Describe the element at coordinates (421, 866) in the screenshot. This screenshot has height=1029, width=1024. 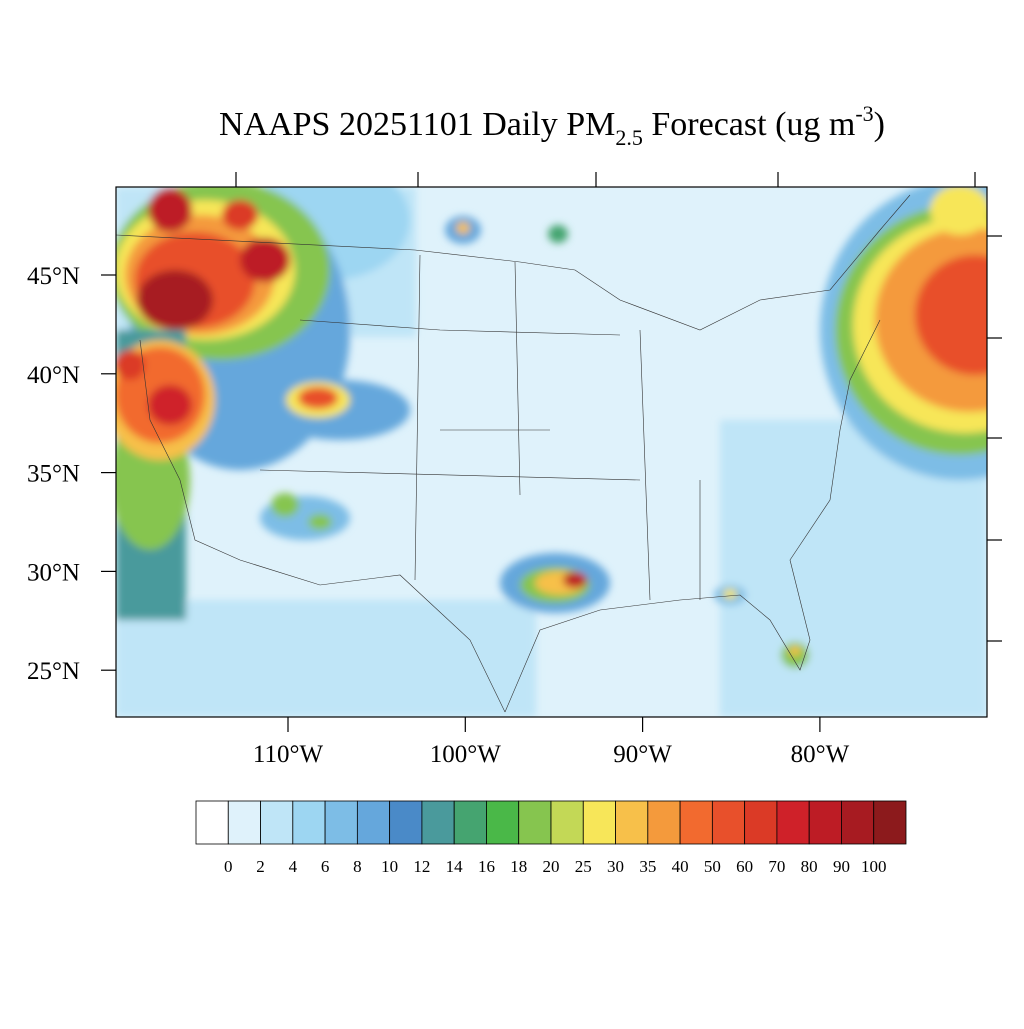
I see `colorbar-label: 12` at that location.